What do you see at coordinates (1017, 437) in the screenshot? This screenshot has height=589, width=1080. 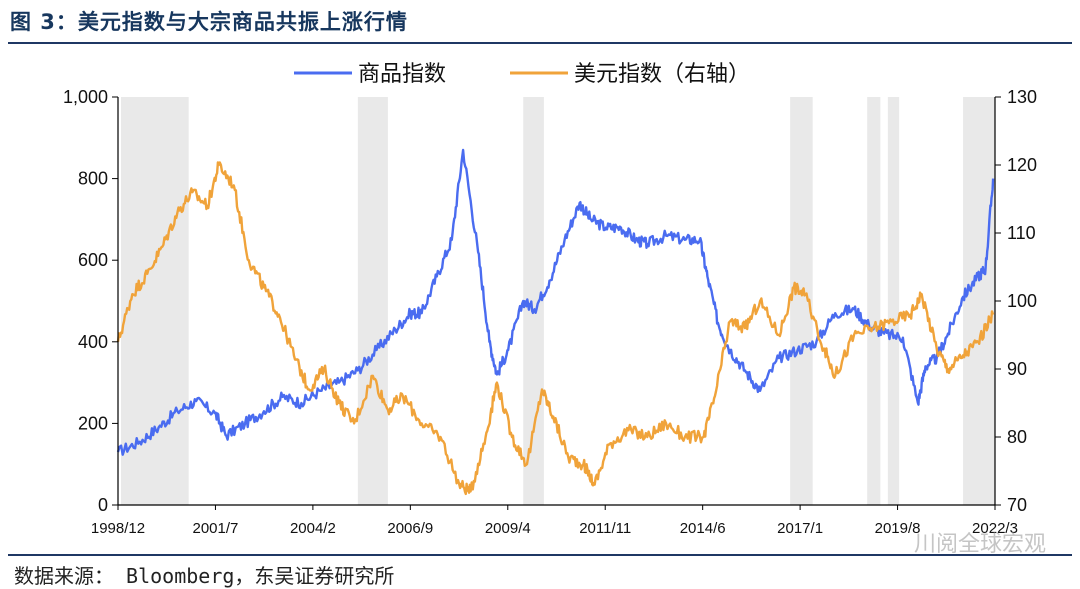 I see `right-tick-label: 80` at bounding box center [1017, 437].